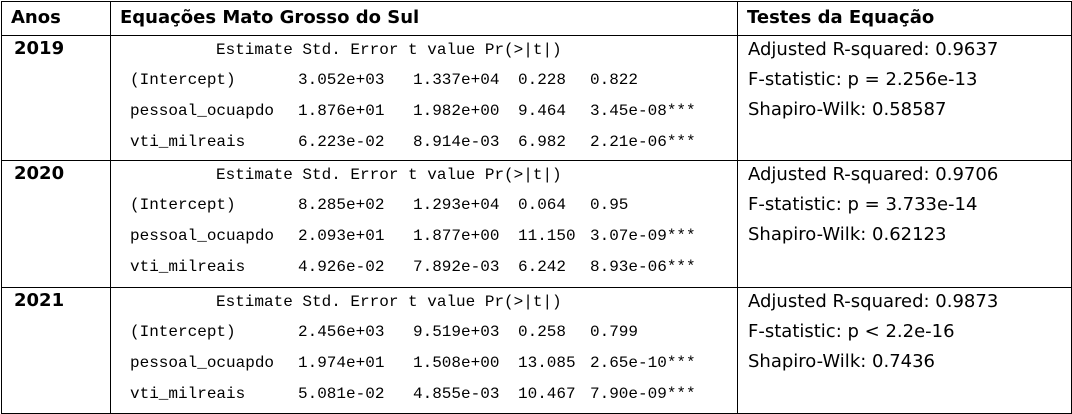  I want to click on test-result: Shapiro-Wilk: 0.58587, so click(847, 109).